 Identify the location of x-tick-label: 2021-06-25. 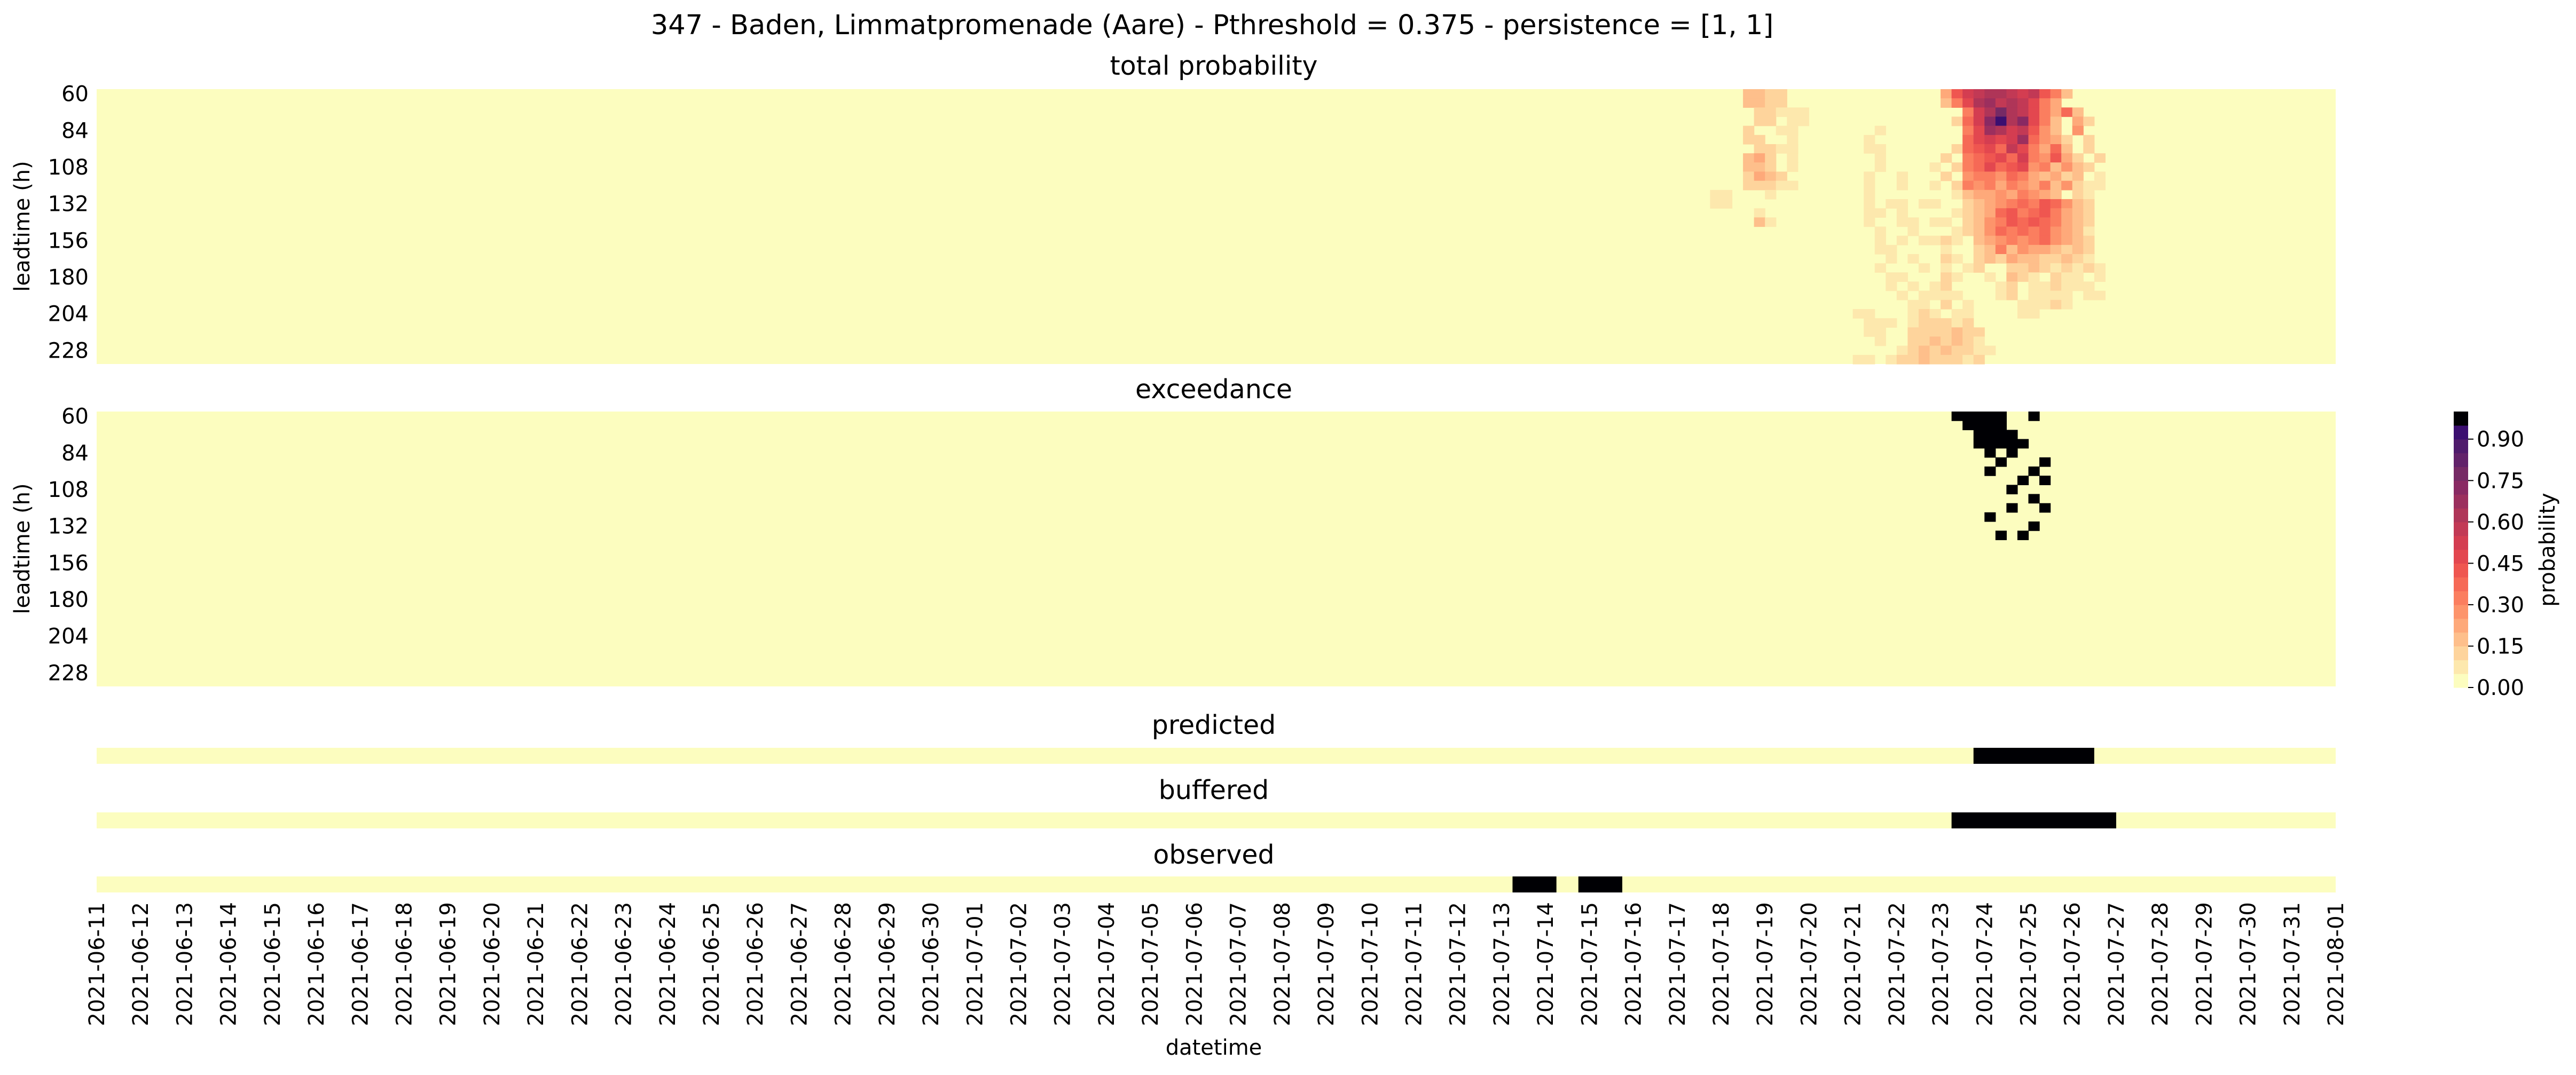
(712, 964).